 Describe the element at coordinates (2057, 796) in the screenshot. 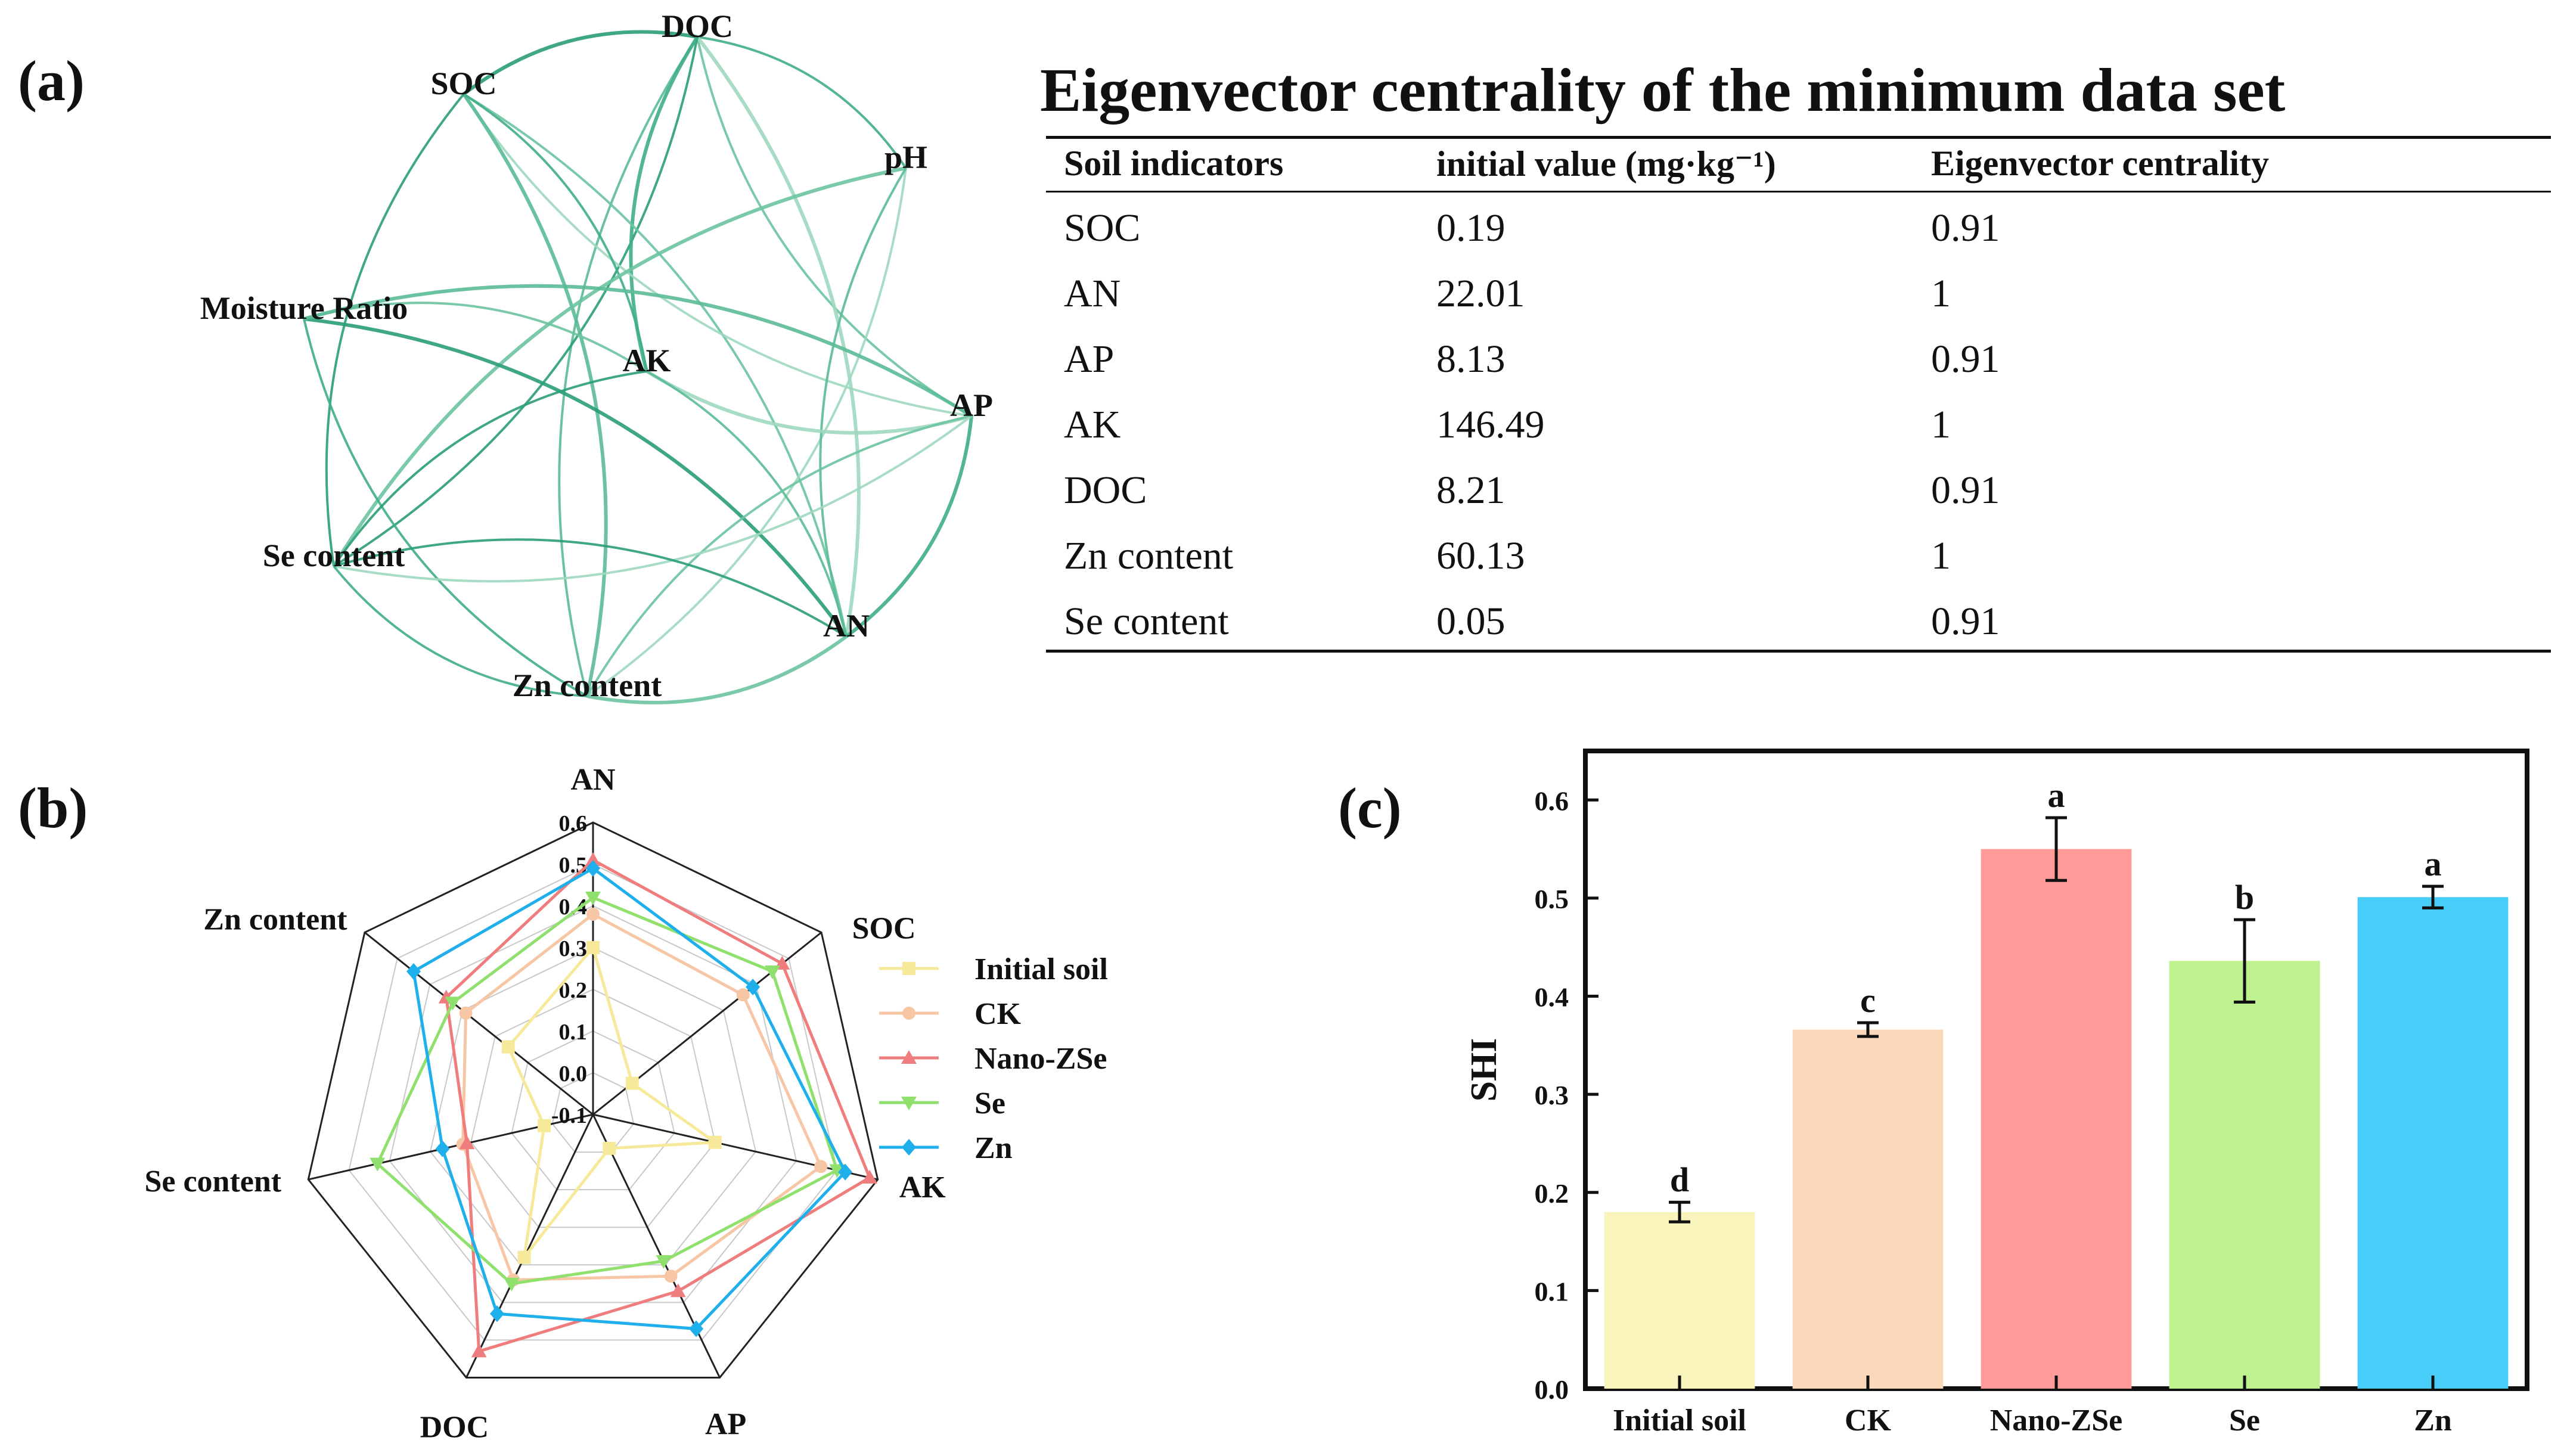

I see `significance-letter-nano-zse: a` at that location.